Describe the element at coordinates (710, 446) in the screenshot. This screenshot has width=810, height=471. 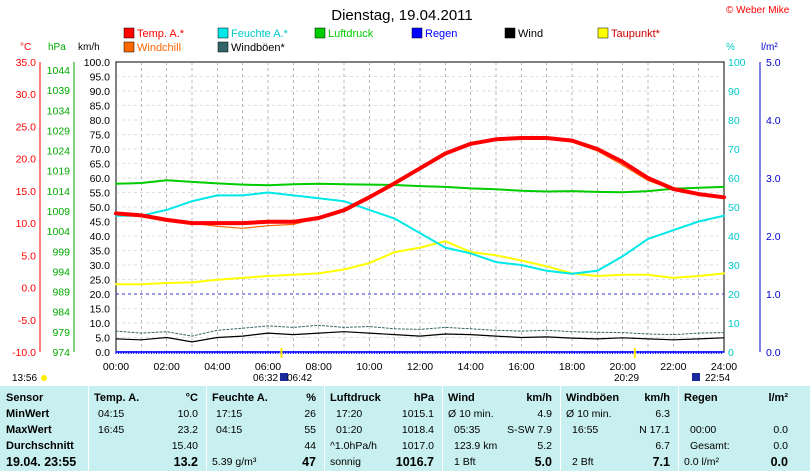
I see `rain-total-label: Gesamt:` at that location.